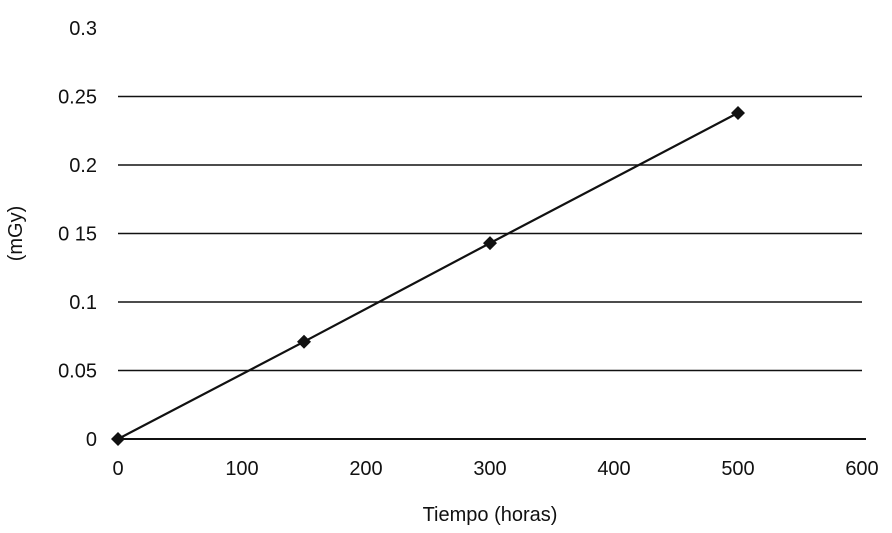 The width and height of the screenshot is (892, 533). I want to click on y-tick-label-2: 0.1, so click(83, 303).